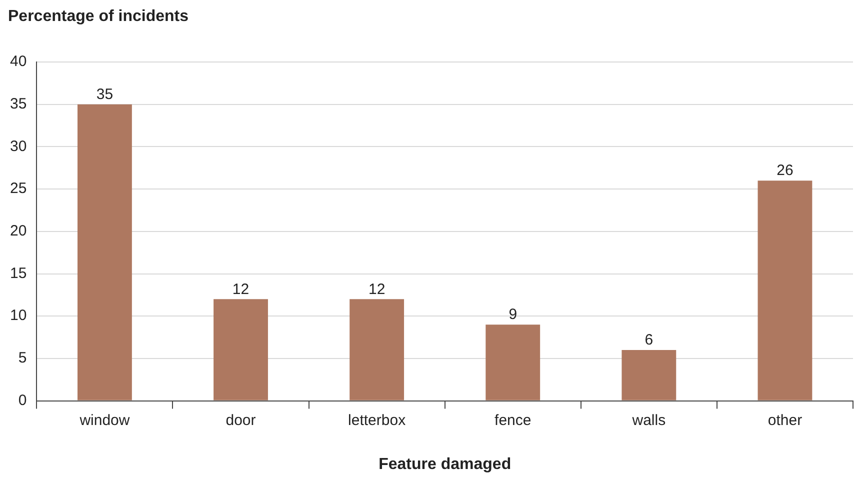 The height and width of the screenshot is (478, 855). I want to click on x-tick-label: fence, so click(513, 420).